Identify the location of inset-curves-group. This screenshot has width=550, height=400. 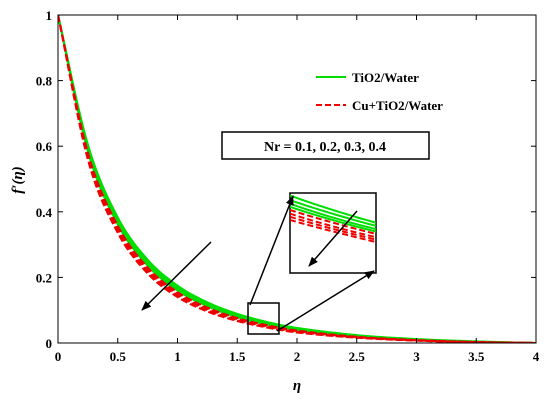
(333, 218).